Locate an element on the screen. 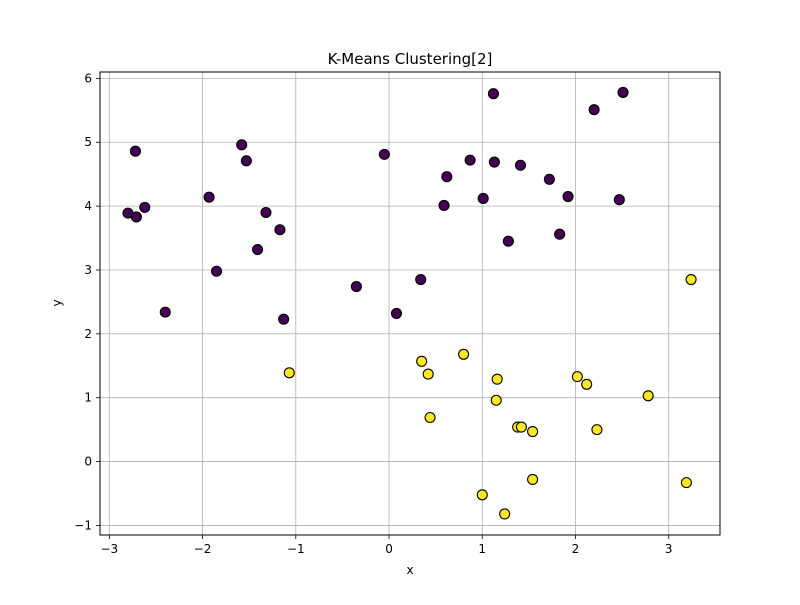  x-tick-label: −1 is located at coordinates (296, 549).